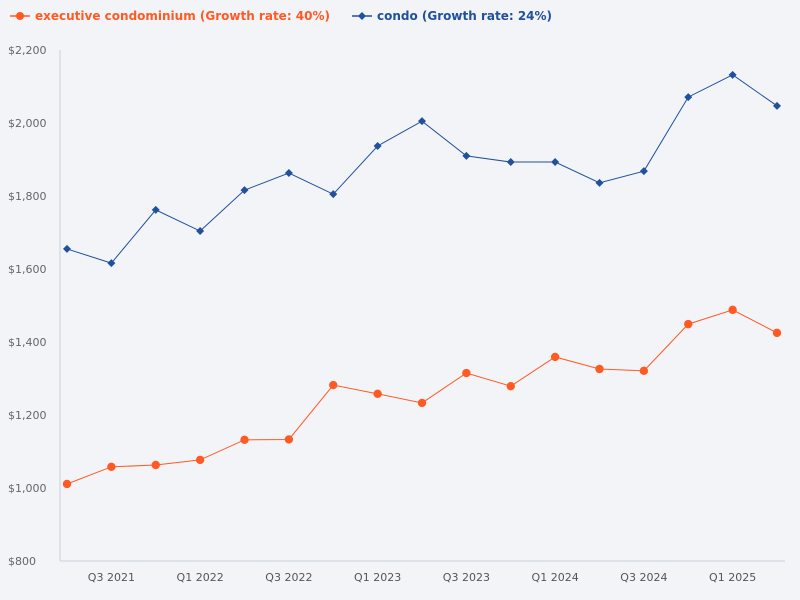  What do you see at coordinates (362, 16) in the screenshot?
I see `diamond-marker-icon` at bounding box center [362, 16].